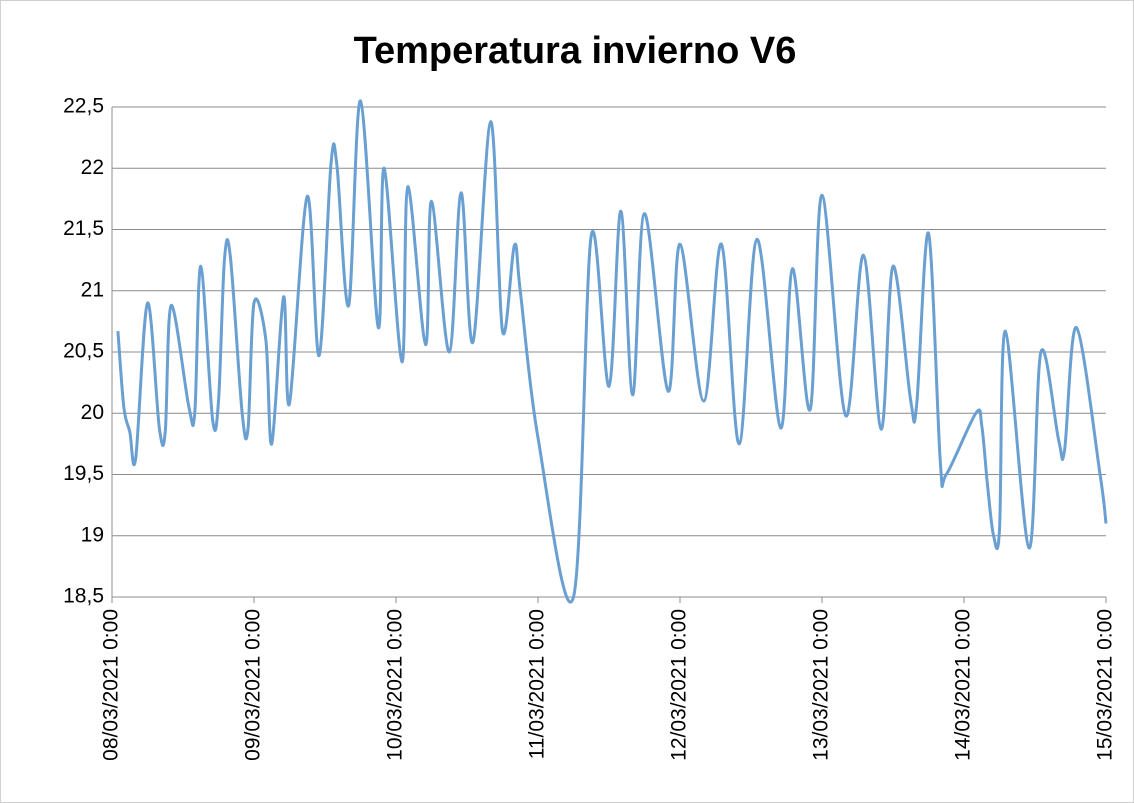 The height and width of the screenshot is (803, 1134). I want to click on x-tick-label: 13/03/2021 0:00, so click(821, 685).